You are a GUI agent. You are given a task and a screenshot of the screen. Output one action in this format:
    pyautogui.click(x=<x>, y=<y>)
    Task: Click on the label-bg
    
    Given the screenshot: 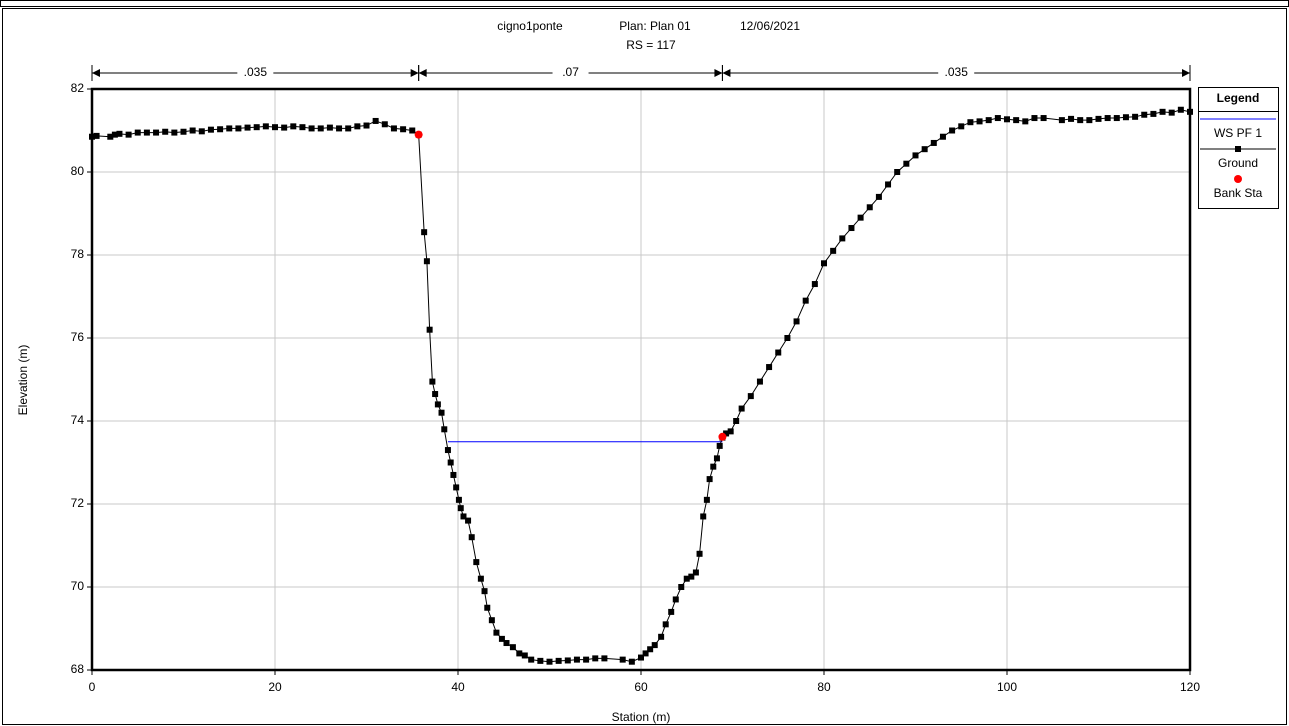 What is the action you would take?
    pyautogui.click(x=956, y=73)
    